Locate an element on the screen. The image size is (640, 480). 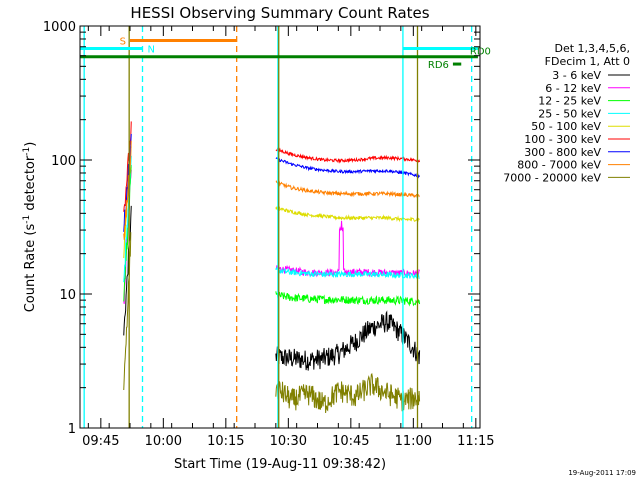
x-tick-label: 10:30 is located at coordinates (288, 441).